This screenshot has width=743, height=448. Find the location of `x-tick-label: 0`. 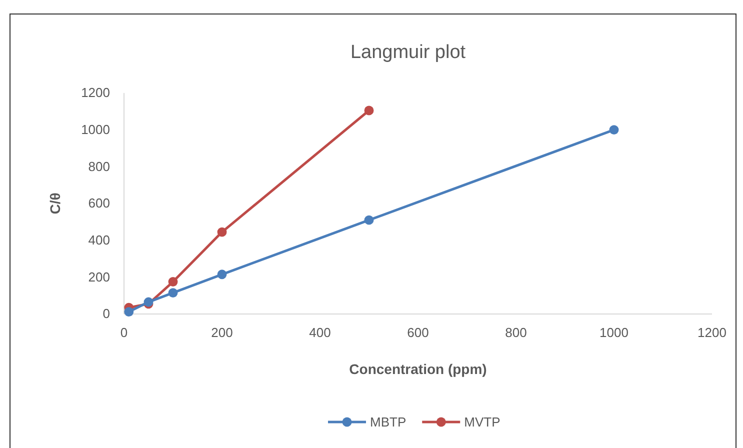

x-tick-label: 0 is located at coordinates (124, 332).